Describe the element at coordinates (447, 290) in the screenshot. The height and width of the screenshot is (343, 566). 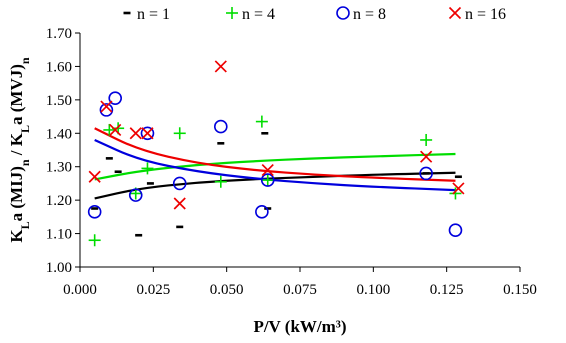
I see `x-tick-label: 0.125` at that location.